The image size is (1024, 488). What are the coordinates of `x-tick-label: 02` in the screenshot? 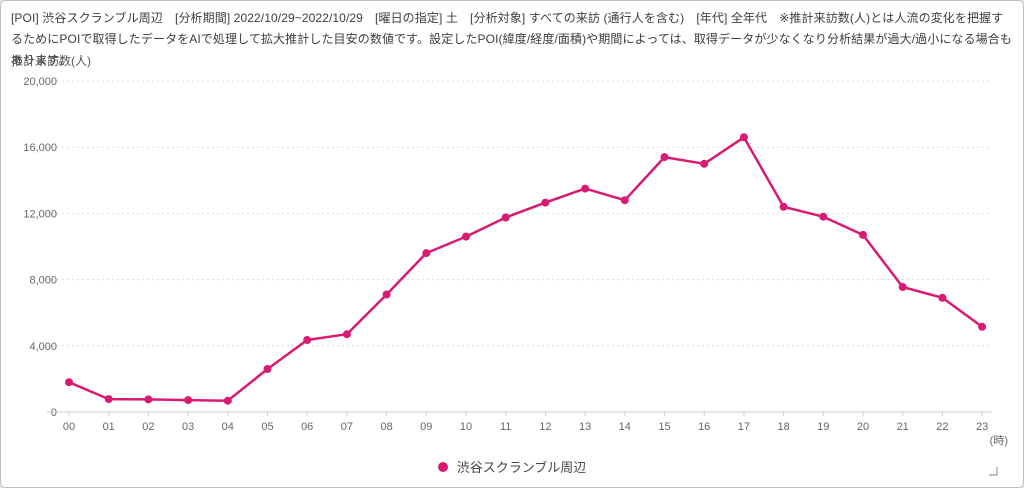 It's located at (148, 427).